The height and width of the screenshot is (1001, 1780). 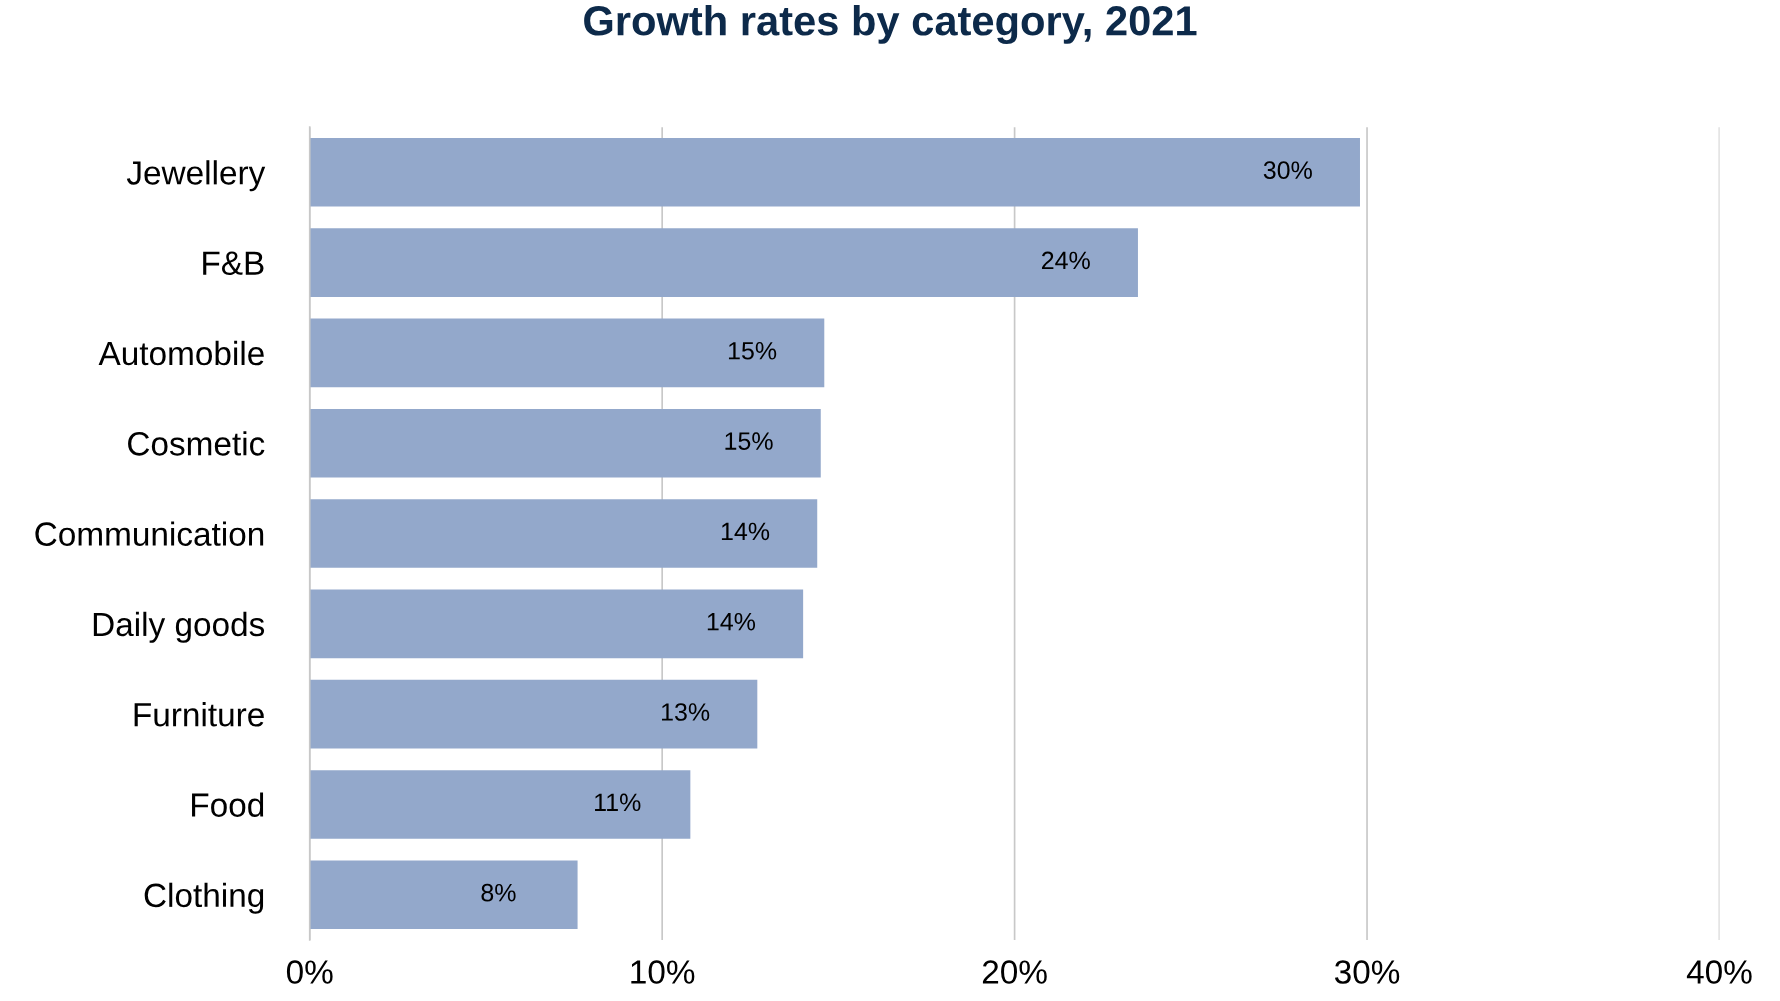 What do you see at coordinates (1367, 972) in the screenshot?
I see `x-tick-label: 30%` at bounding box center [1367, 972].